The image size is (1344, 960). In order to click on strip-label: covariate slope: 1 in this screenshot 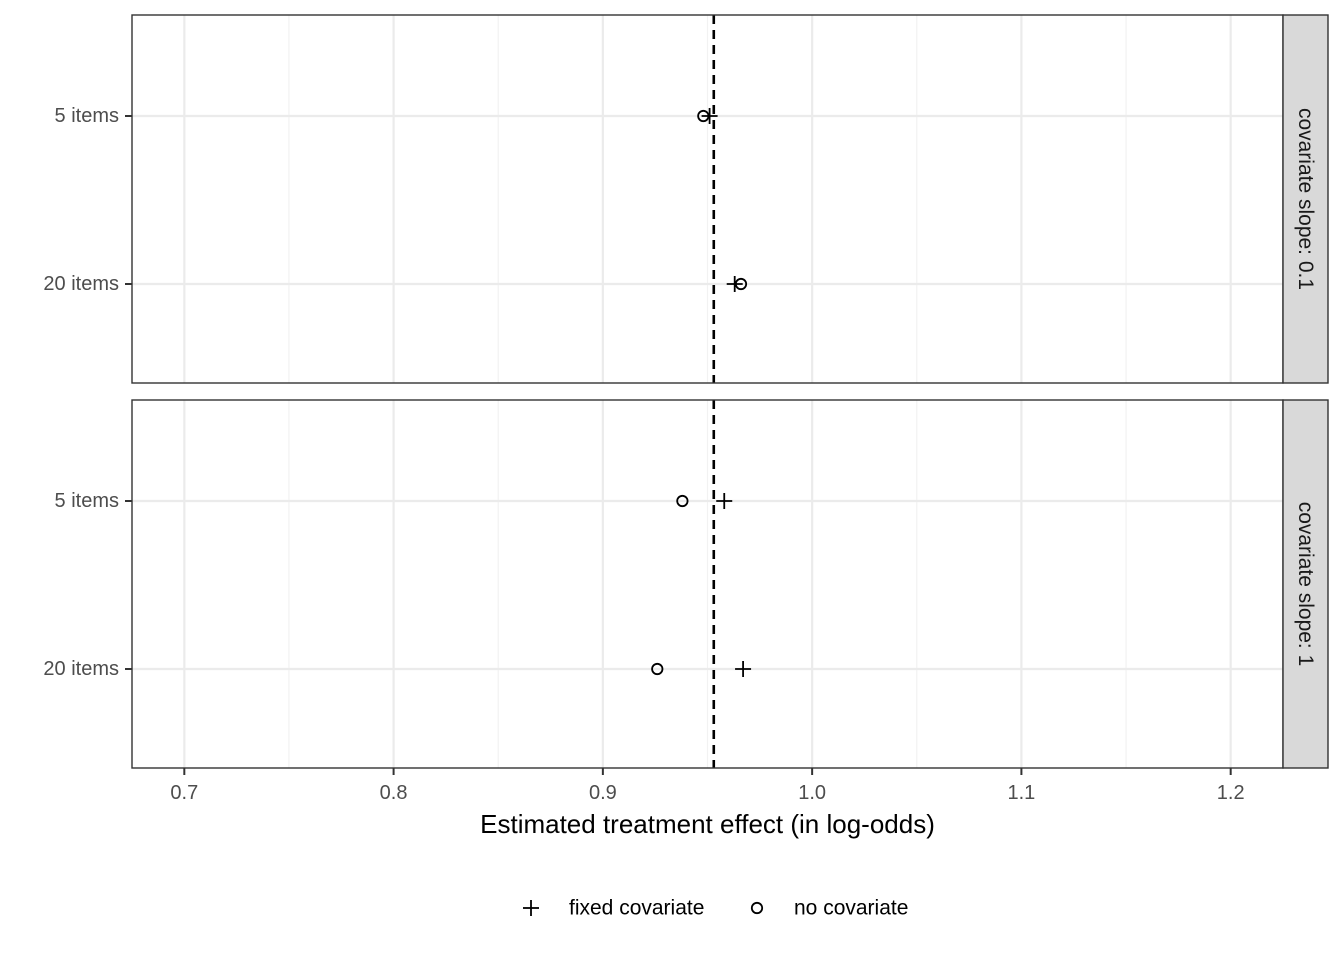, I will do `click(1305, 584)`.